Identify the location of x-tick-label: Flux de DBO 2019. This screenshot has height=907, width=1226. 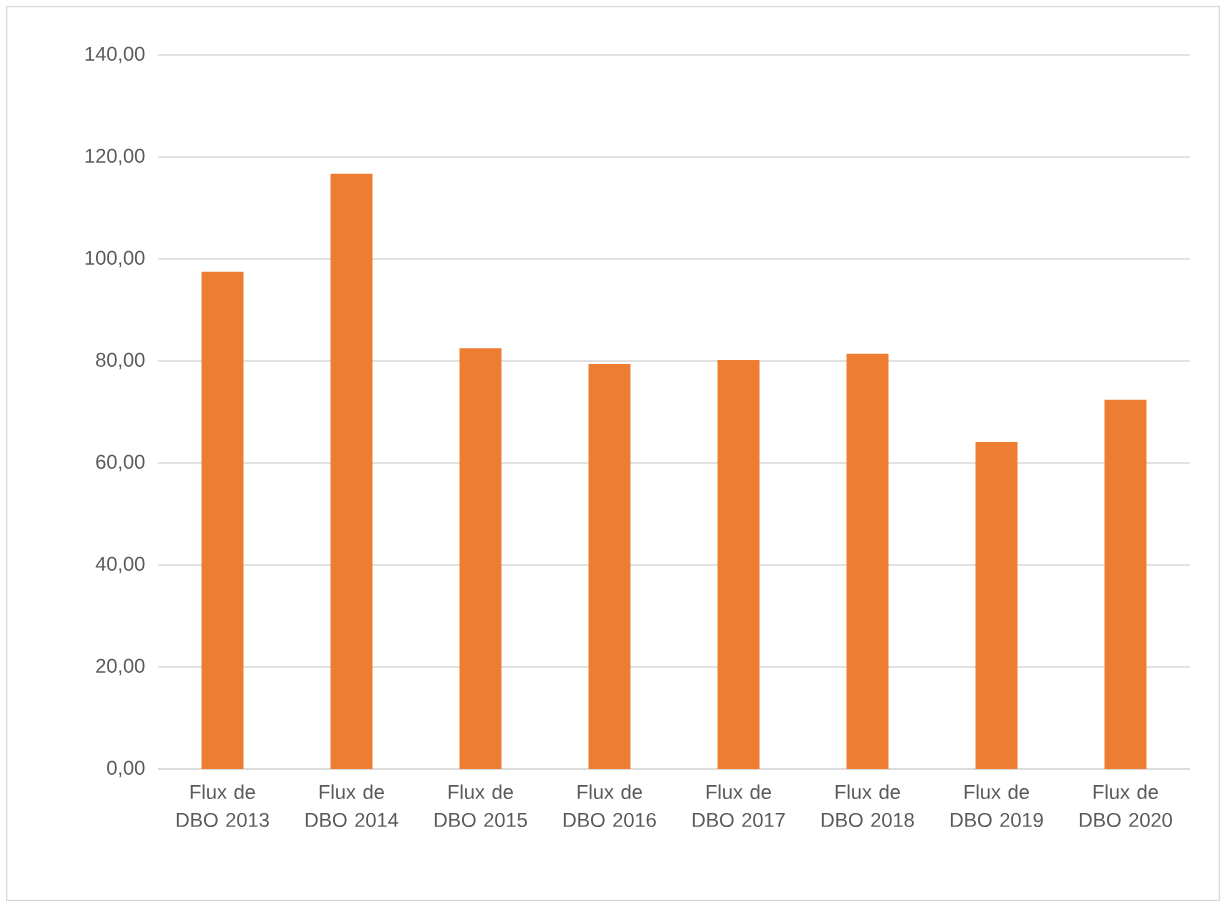
(996, 806).